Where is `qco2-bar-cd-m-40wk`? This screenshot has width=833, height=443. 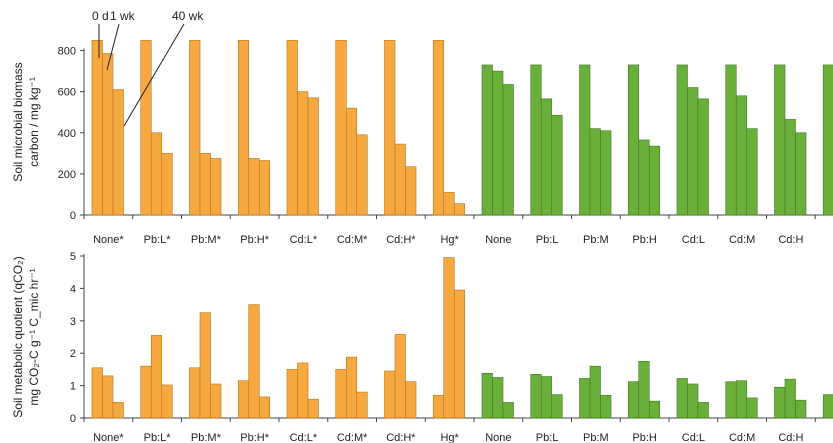
qco2-bar-cd-m-40wk is located at coordinates (752, 408).